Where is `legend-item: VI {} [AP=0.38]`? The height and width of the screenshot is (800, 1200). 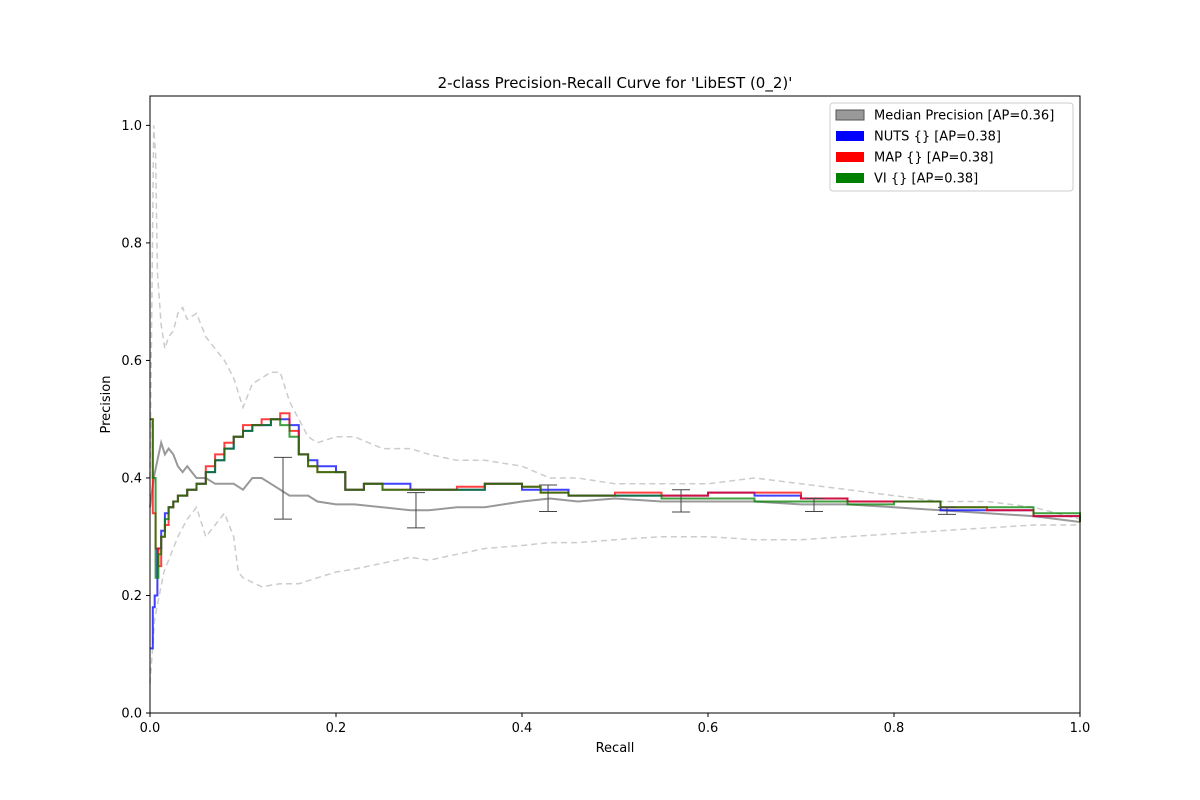 legend-item: VI {} [AP=0.38] is located at coordinates (907, 179).